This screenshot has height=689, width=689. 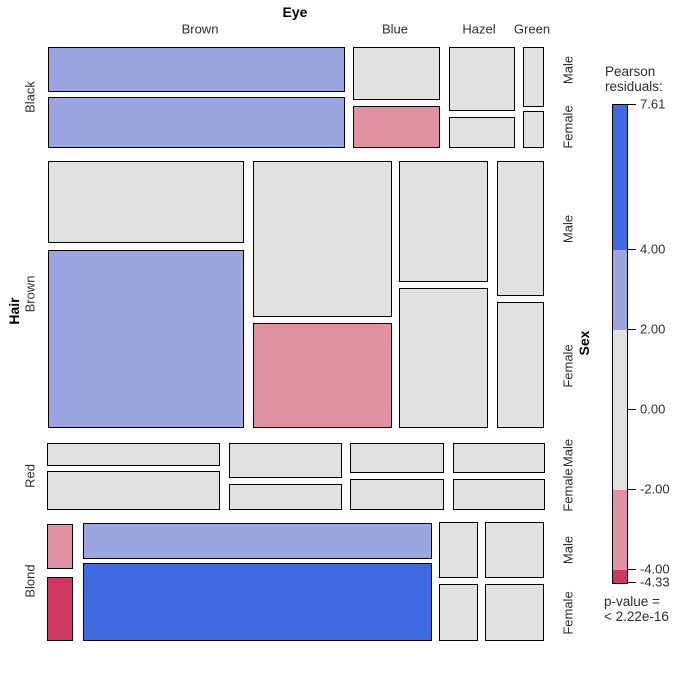 I want to click on cell-black-green-female, so click(x=533, y=129).